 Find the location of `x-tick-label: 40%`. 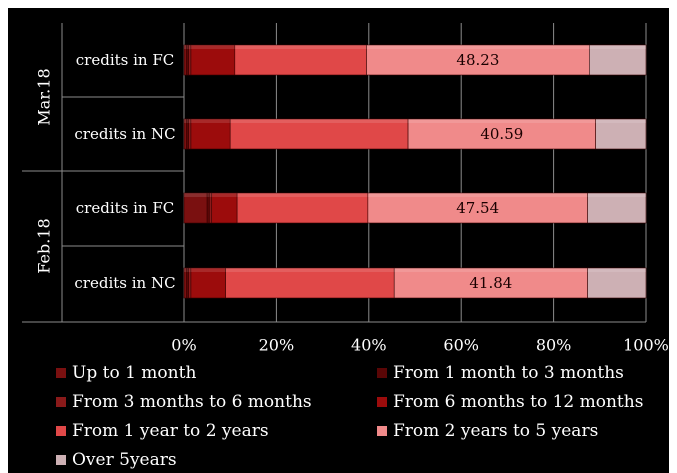

x-tick-label: 40% is located at coordinates (369, 345).